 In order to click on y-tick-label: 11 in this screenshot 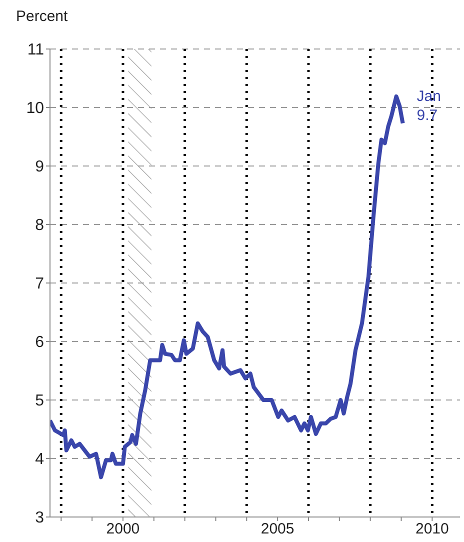, I will do `click(35, 50)`.